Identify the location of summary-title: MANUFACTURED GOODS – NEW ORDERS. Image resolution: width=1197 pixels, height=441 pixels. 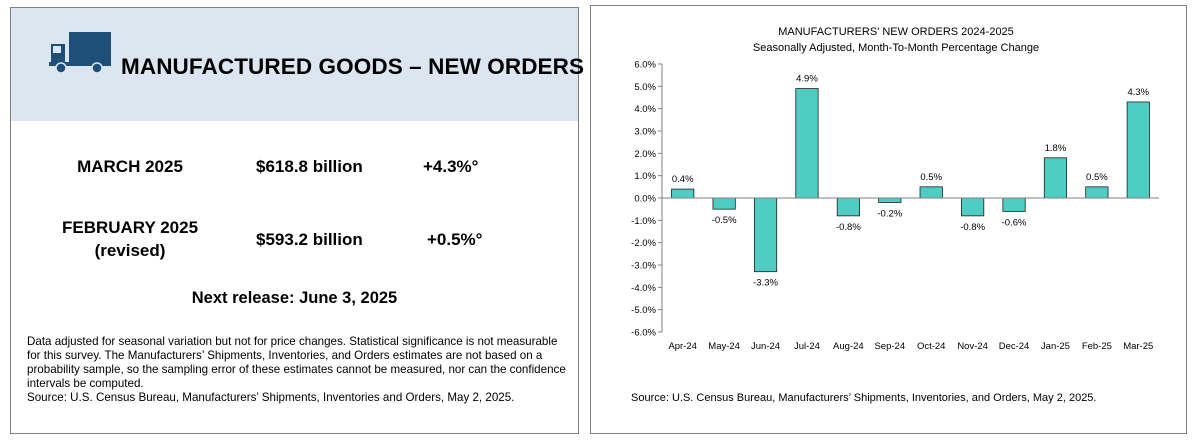
(353, 66).